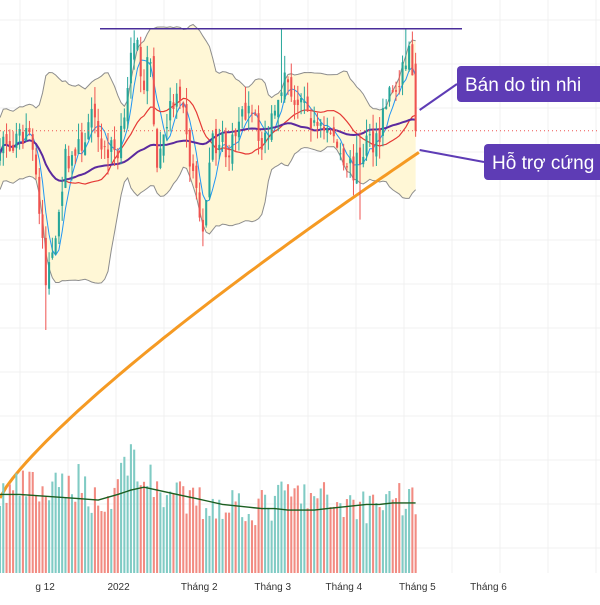 The height and width of the screenshot is (605, 600). Describe the element at coordinates (208, 70) in the screenshot. I see `bollinger-upper-line` at that location.